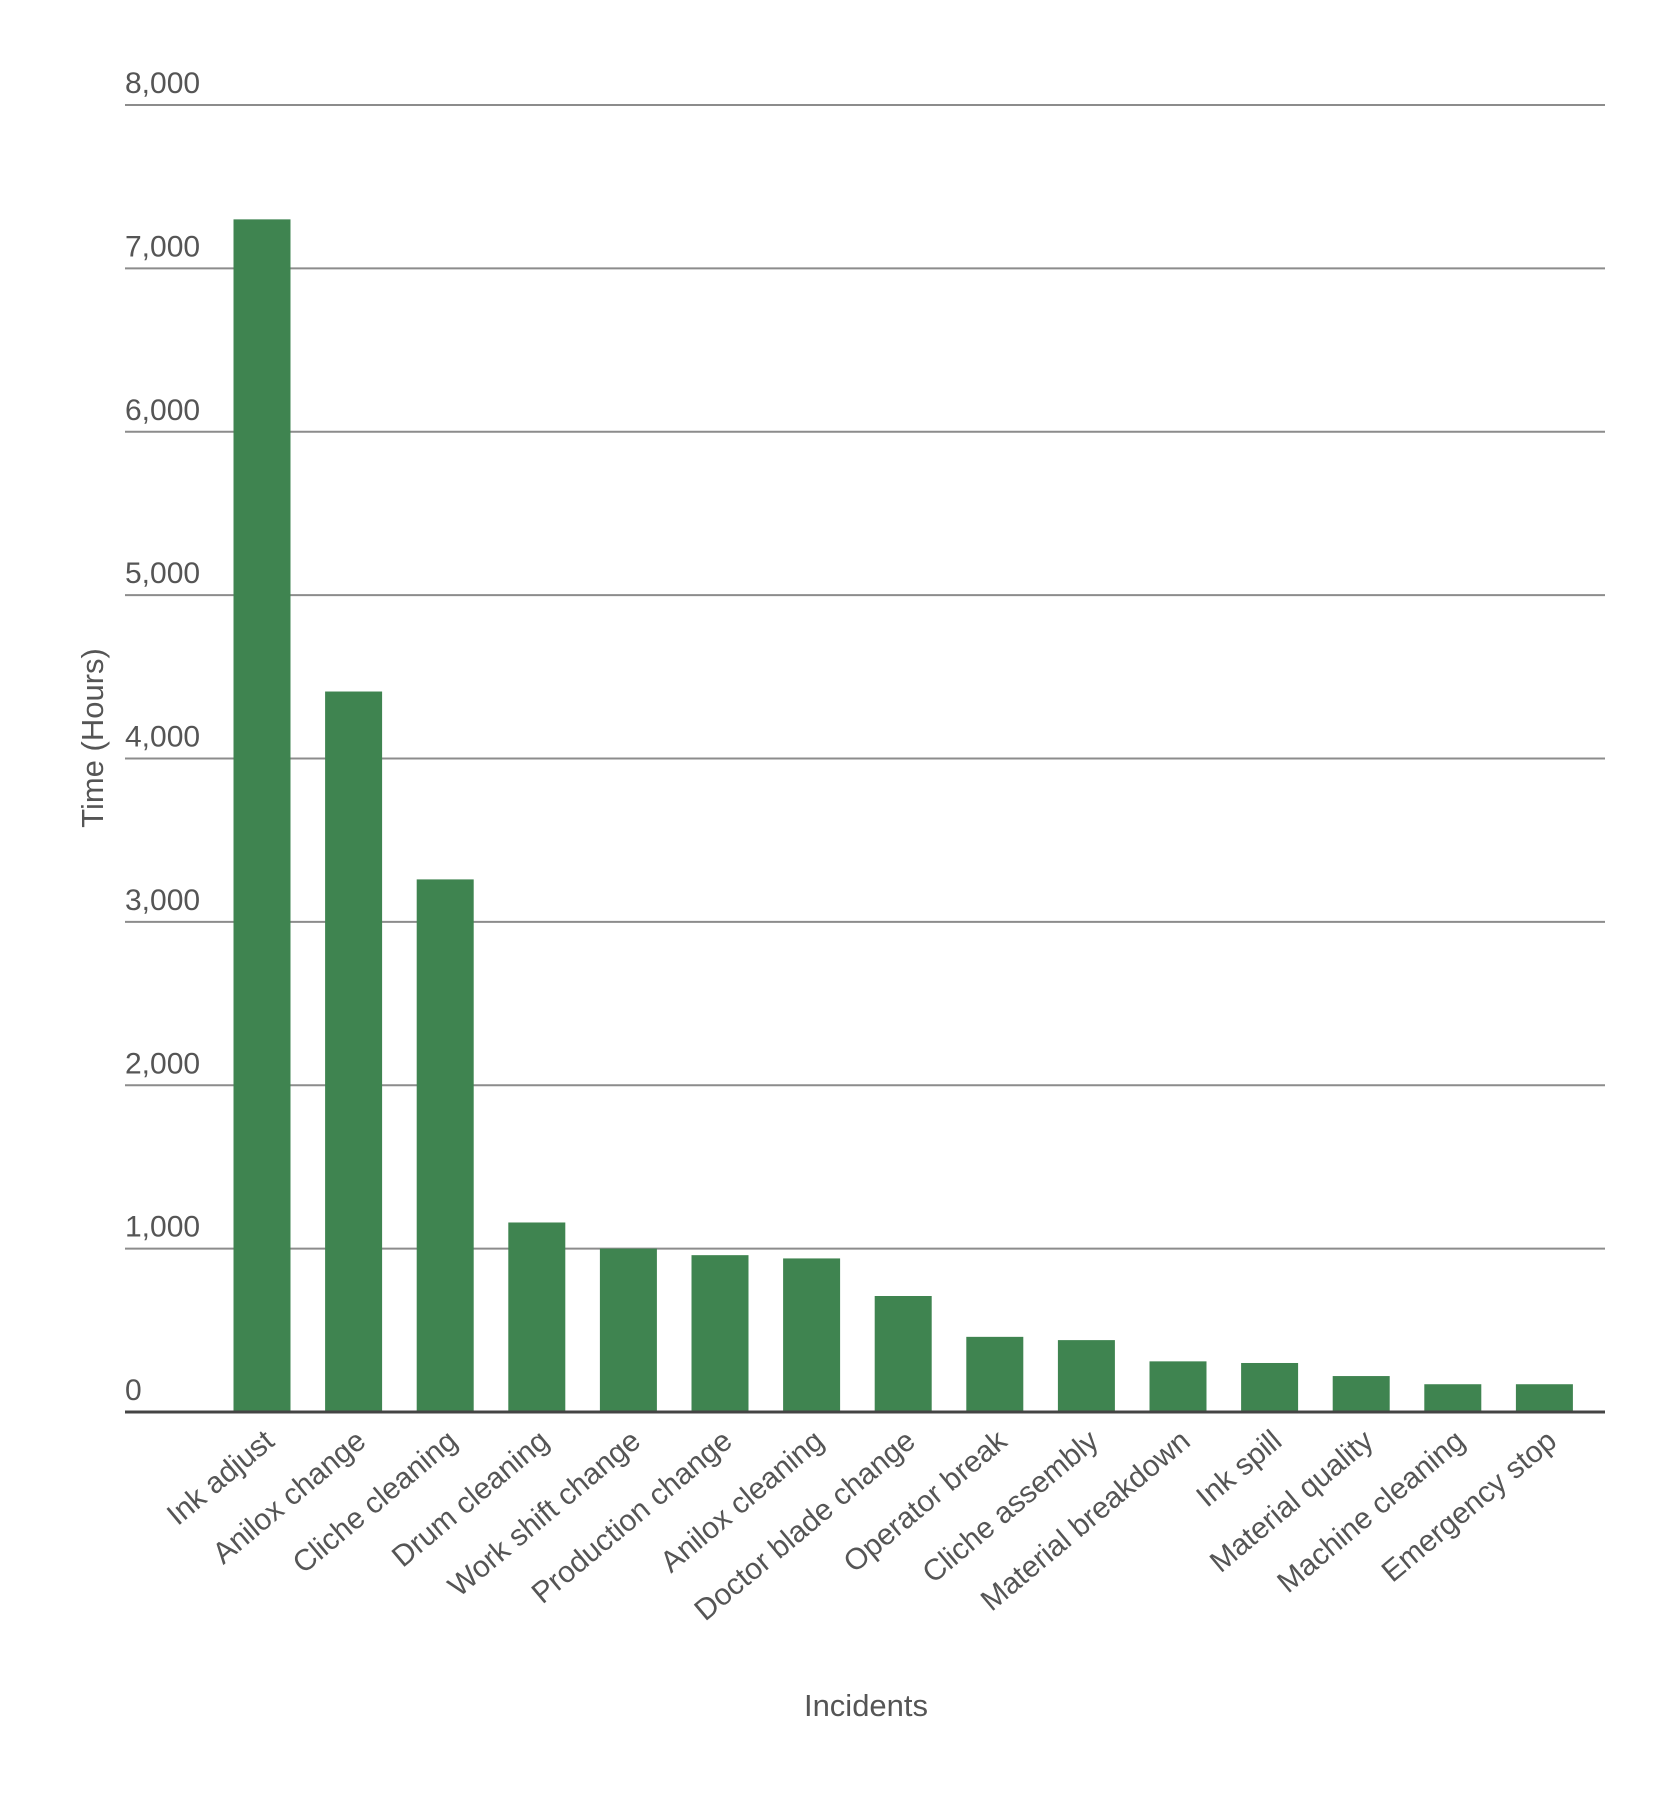  What do you see at coordinates (162, 1063) in the screenshot?
I see `y-tick-label: 2,000` at bounding box center [162, 1063].